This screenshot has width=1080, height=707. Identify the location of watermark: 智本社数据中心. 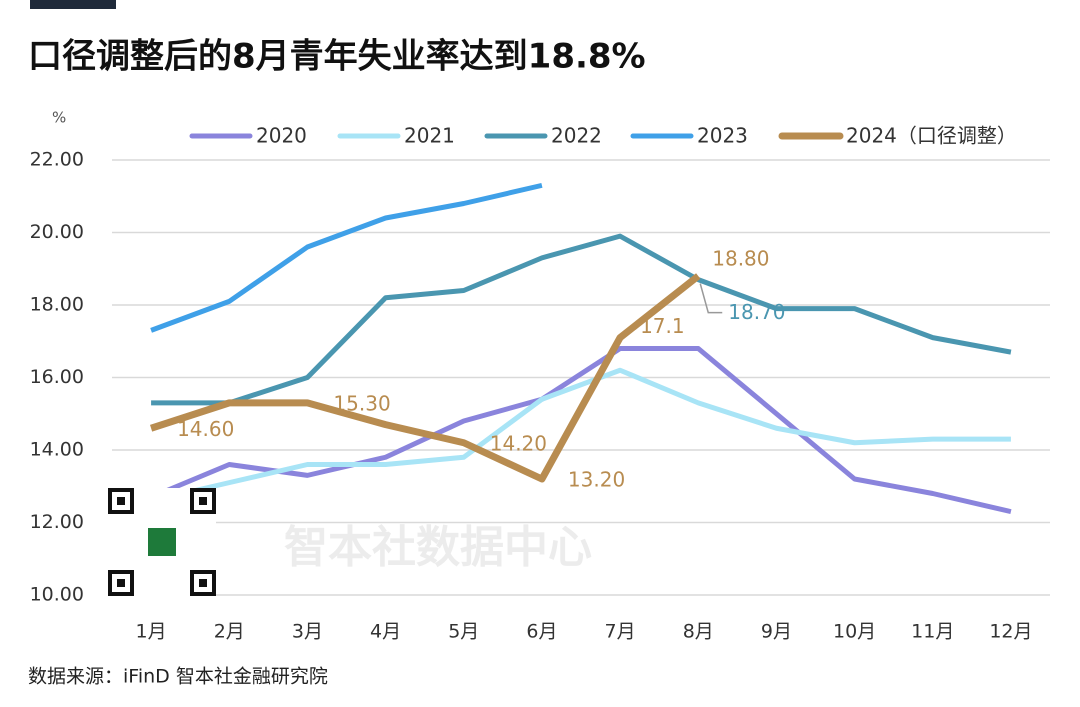
(438, 547).